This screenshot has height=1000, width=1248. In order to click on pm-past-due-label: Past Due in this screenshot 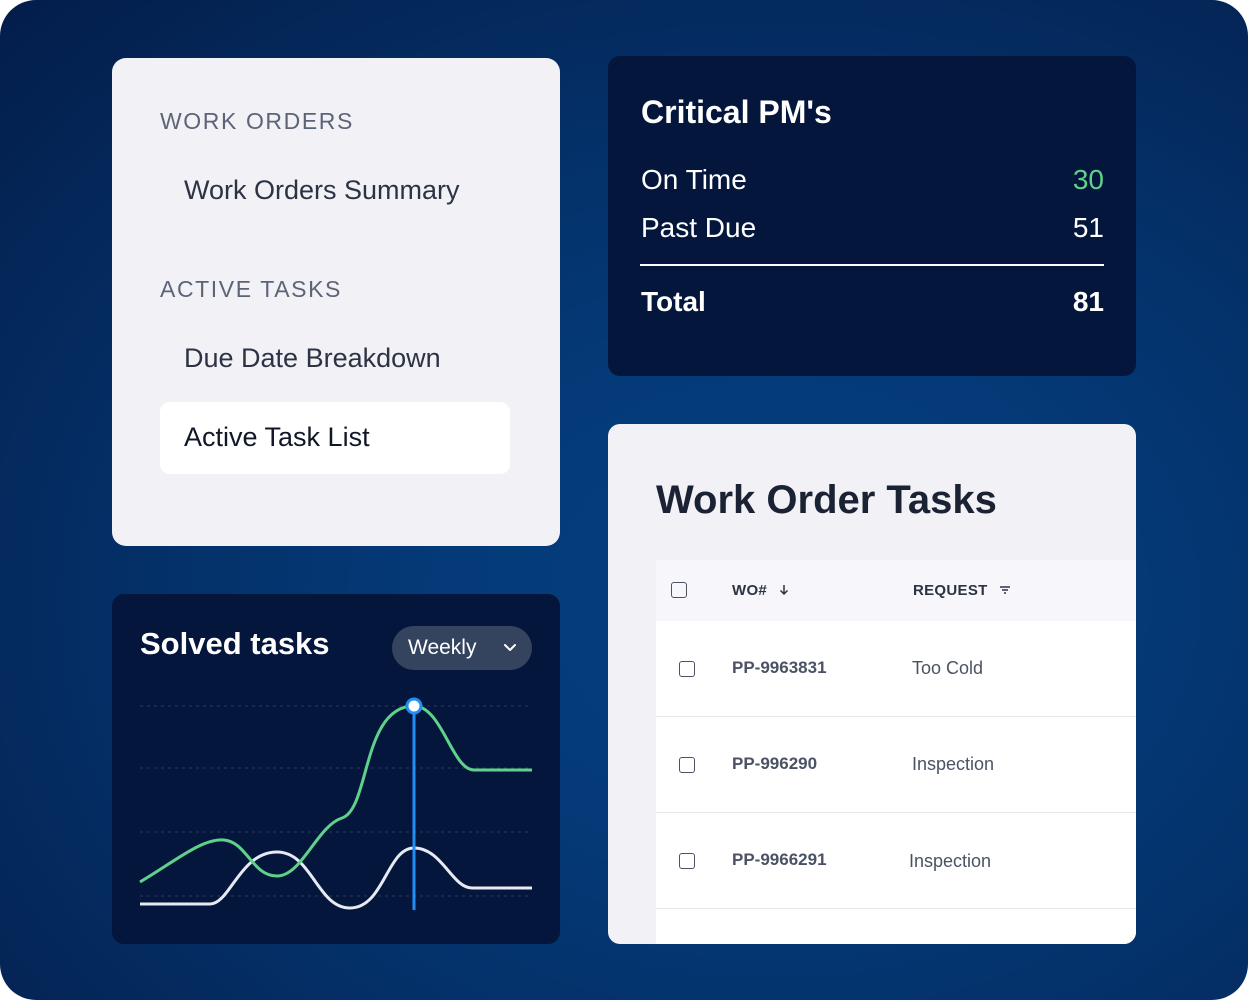, I will do `click(699, 227)`.